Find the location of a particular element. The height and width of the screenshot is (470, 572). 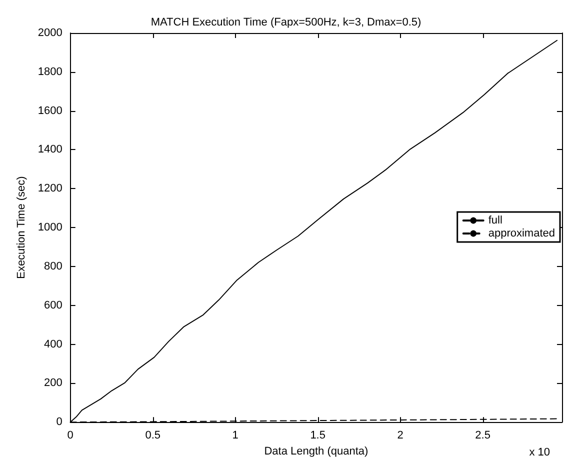

y-tick-label: 2000 is located at coordinates (50, 33).